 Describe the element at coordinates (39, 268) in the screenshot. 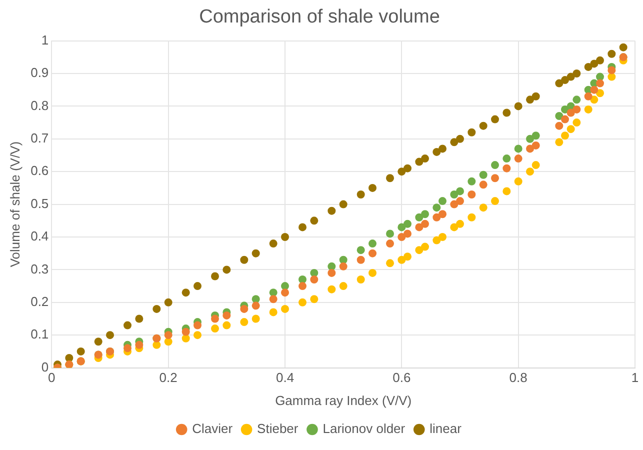

I see `y-tick-label: 0.3` at that location.